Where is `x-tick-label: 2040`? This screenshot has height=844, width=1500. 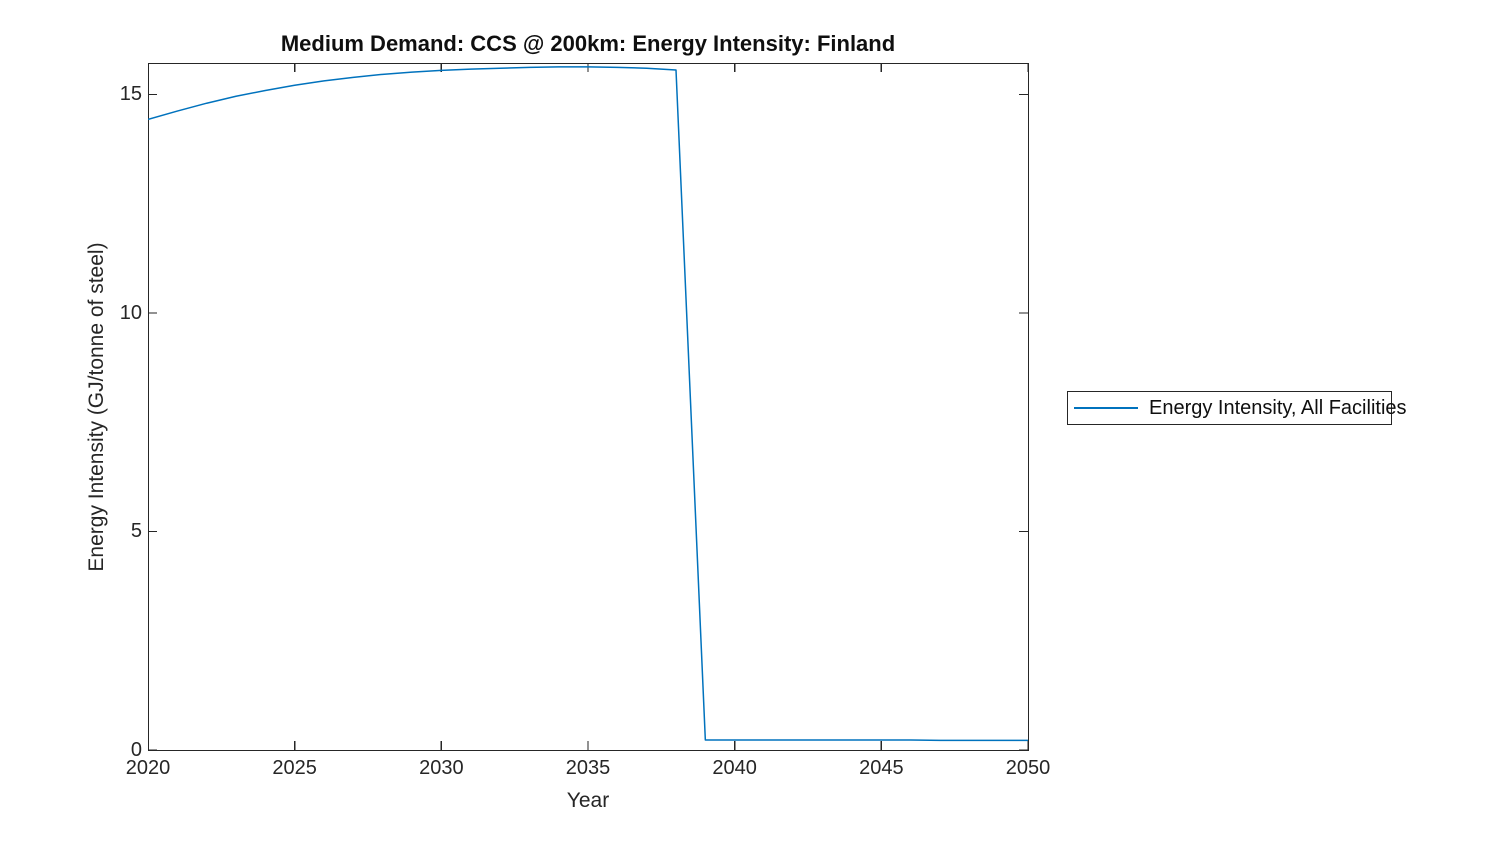
x-tick-label: 2040 is located at coordinates (734, 768).